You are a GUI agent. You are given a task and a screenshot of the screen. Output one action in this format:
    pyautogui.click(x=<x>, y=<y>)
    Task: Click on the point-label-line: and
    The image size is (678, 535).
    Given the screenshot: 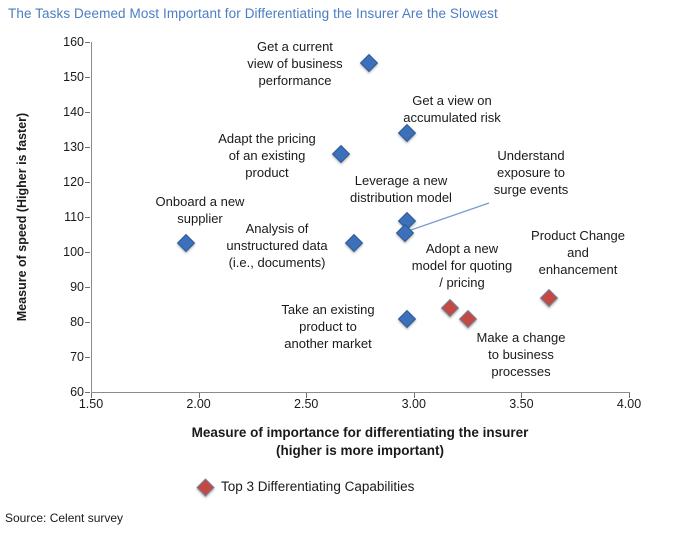 What is the action you would take?
    pyautogui.click(x=578, y=252)
    